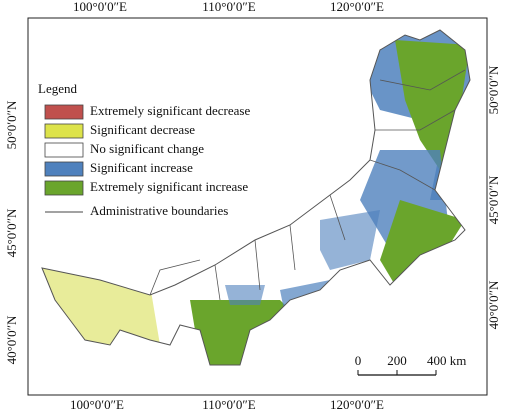 The height and width of the screenshot is (415, 505). What do you see at coordinates (169, 186) in the screenshot?
I see `legend-label: Extremely significant increase` at bounding box center [169, 186].